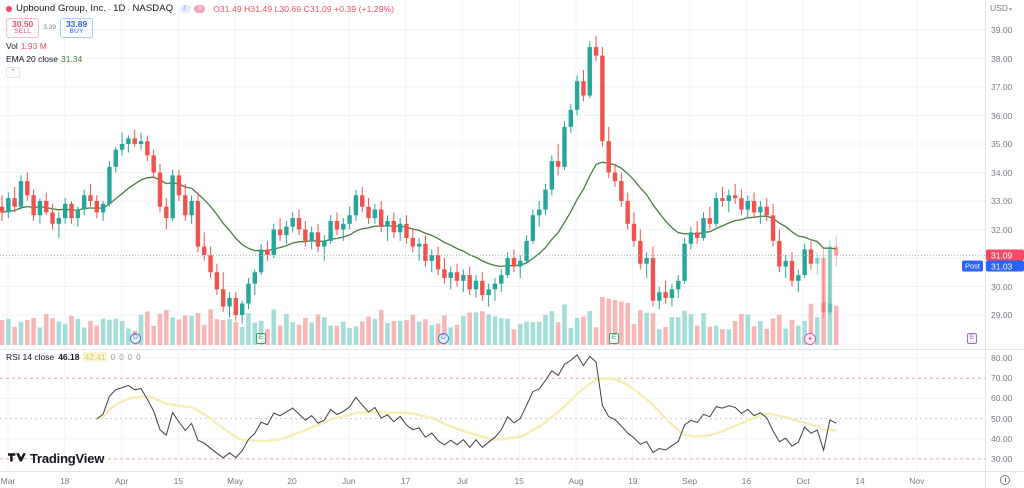 The width and height of the screenshot is (1024, 488). I want to click on tradingview-watermark: TradingView, so click(56, 458).